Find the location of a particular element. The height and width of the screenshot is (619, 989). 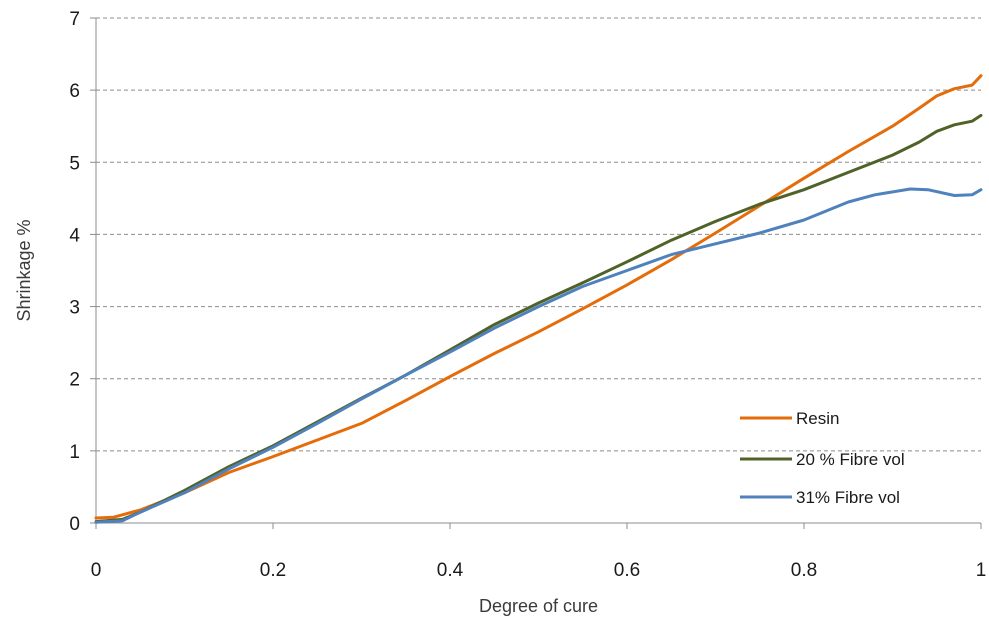

y-tick-label: 2 is located at coordinates (74, 380).